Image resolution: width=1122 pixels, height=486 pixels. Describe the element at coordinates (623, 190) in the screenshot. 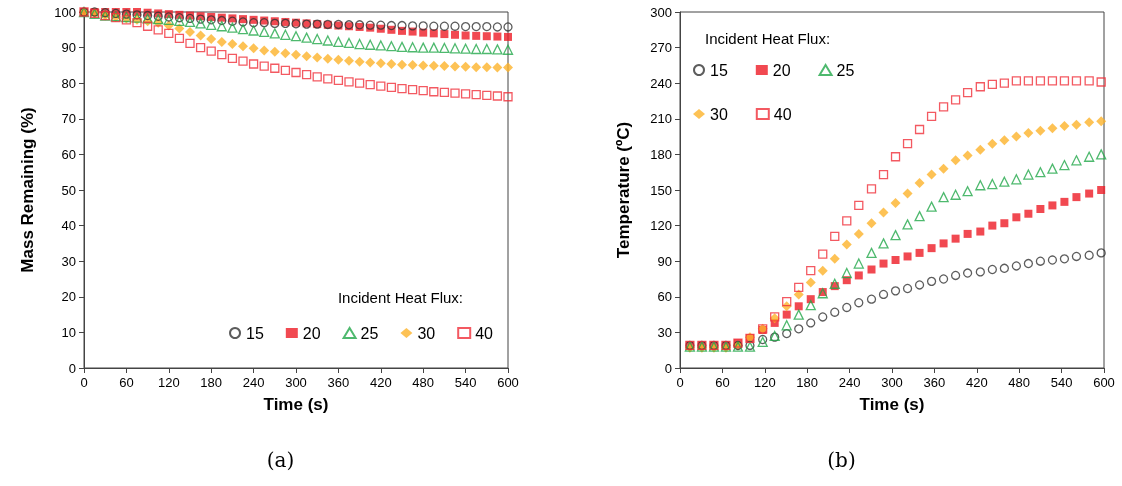

I see `y-axis-title: Temperature (ºC)` at that location.